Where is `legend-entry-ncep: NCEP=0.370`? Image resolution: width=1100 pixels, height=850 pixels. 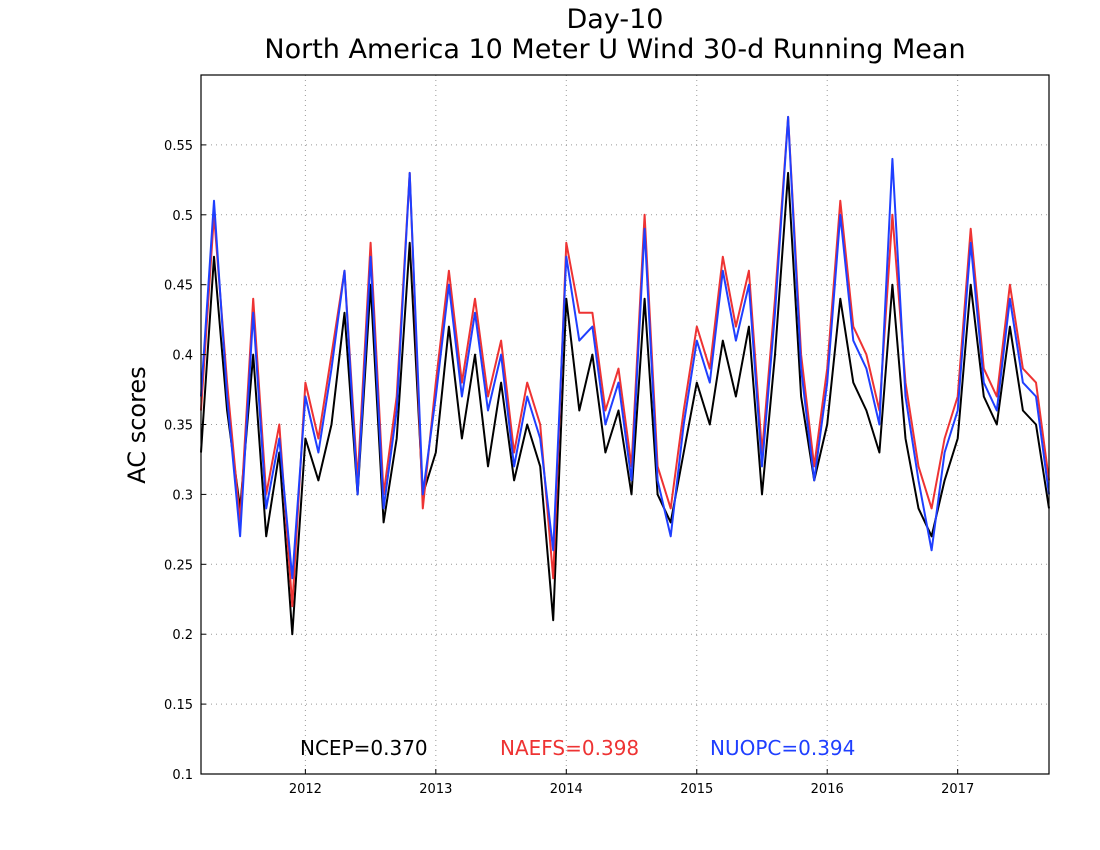 legend-entry-ncep: NCEP=0.370 is located at coordinates (364, 748).